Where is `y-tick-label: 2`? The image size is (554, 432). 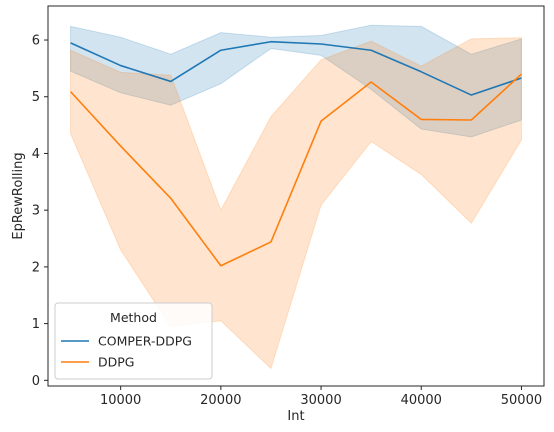
y-tick-label: 2 is located at coordinates (36, 267).